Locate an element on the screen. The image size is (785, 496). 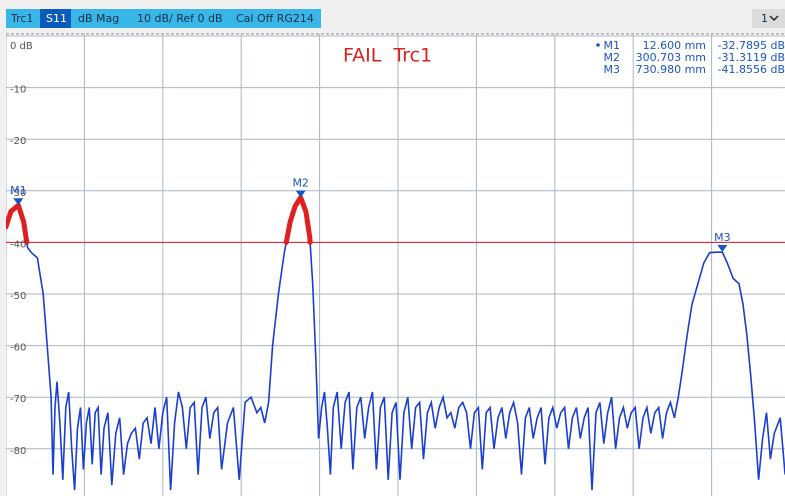
y-tick-label: -20 is located at coordinates (18, 141).